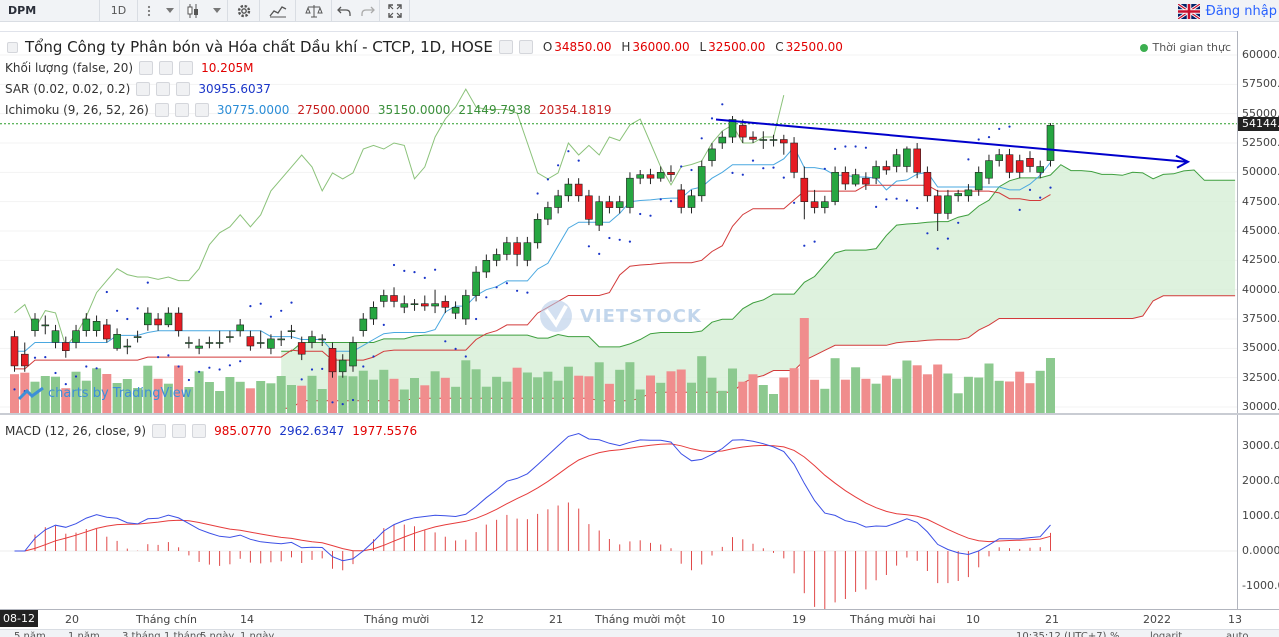 Image resolution: width=1279 pixels, height=637 pixels. Describe the element at coordinates (72, 619) in the screenshot. I see `time-tick-label: 20` at that location.